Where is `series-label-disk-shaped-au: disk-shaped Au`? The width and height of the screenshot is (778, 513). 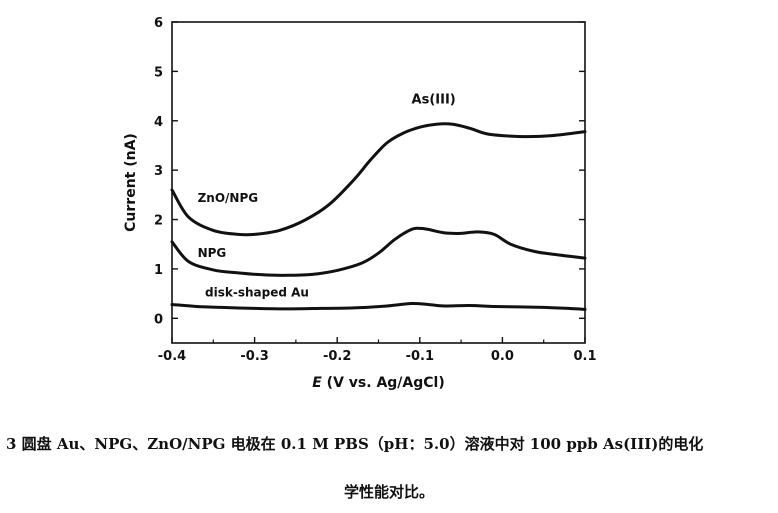
series-label-disk-shaped-au: disk-shaped Au is located at coordinates (257, 293).